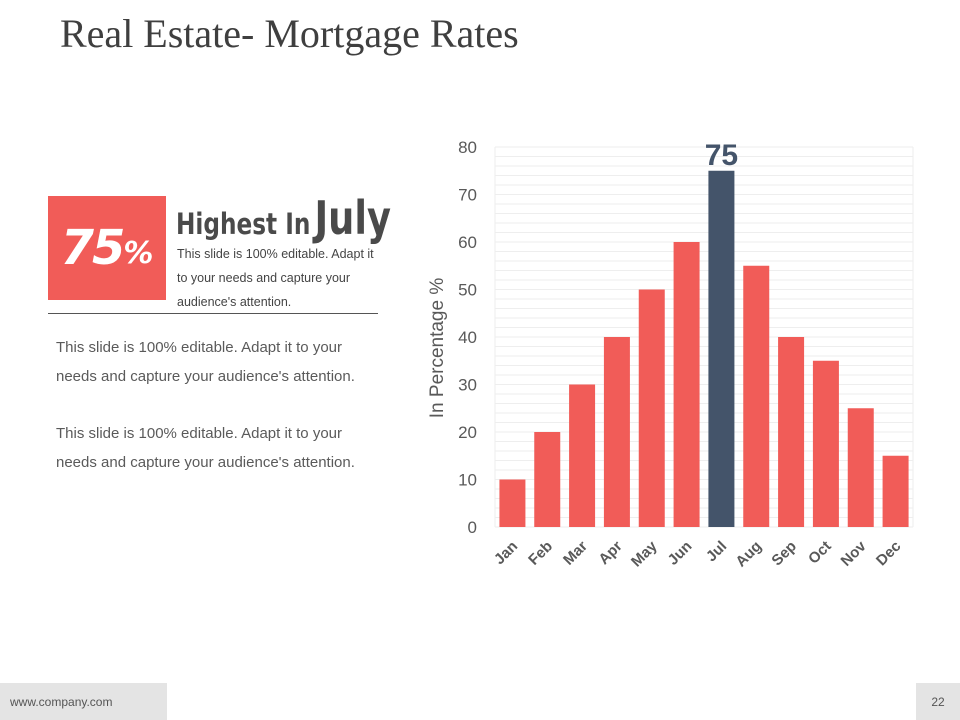 Image resolution: width=960 pixels, height=720 pixels. What do you see at coordinates (820, 553) in the screenshot?
I see `x-tick-label: Oct` at bounding box center [820, 553].